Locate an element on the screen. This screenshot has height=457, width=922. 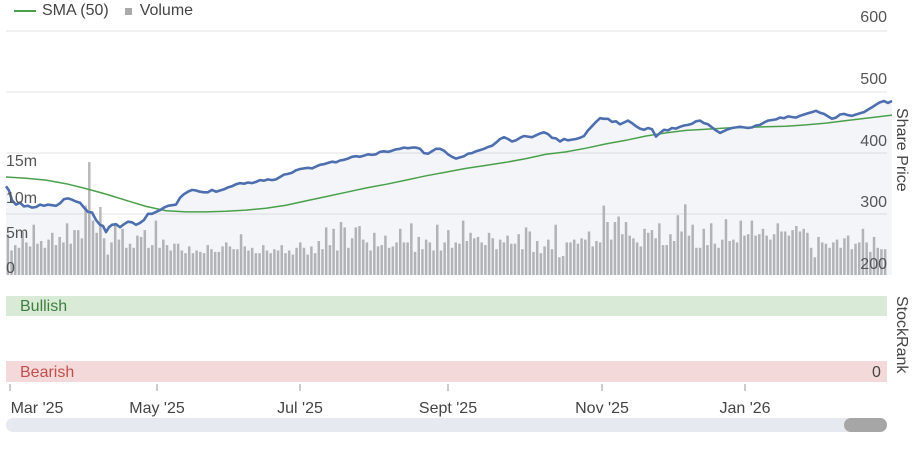
volume-tick-label: 15m is located at coordinates (21, 161).